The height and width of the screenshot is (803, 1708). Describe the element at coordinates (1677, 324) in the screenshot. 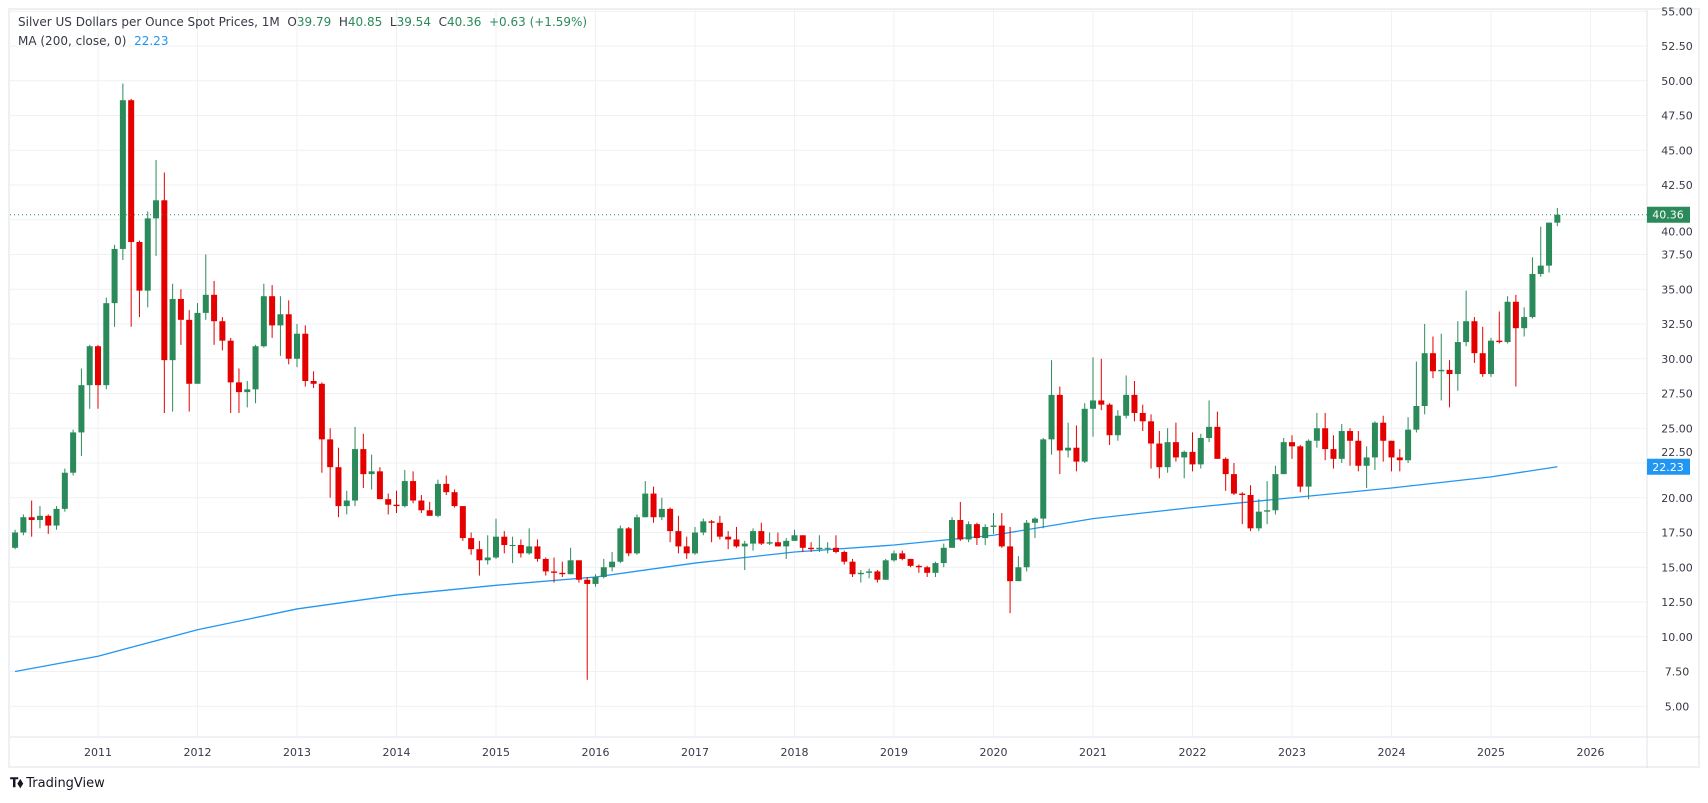

I see `price-tick-label: 32.50` at that location.